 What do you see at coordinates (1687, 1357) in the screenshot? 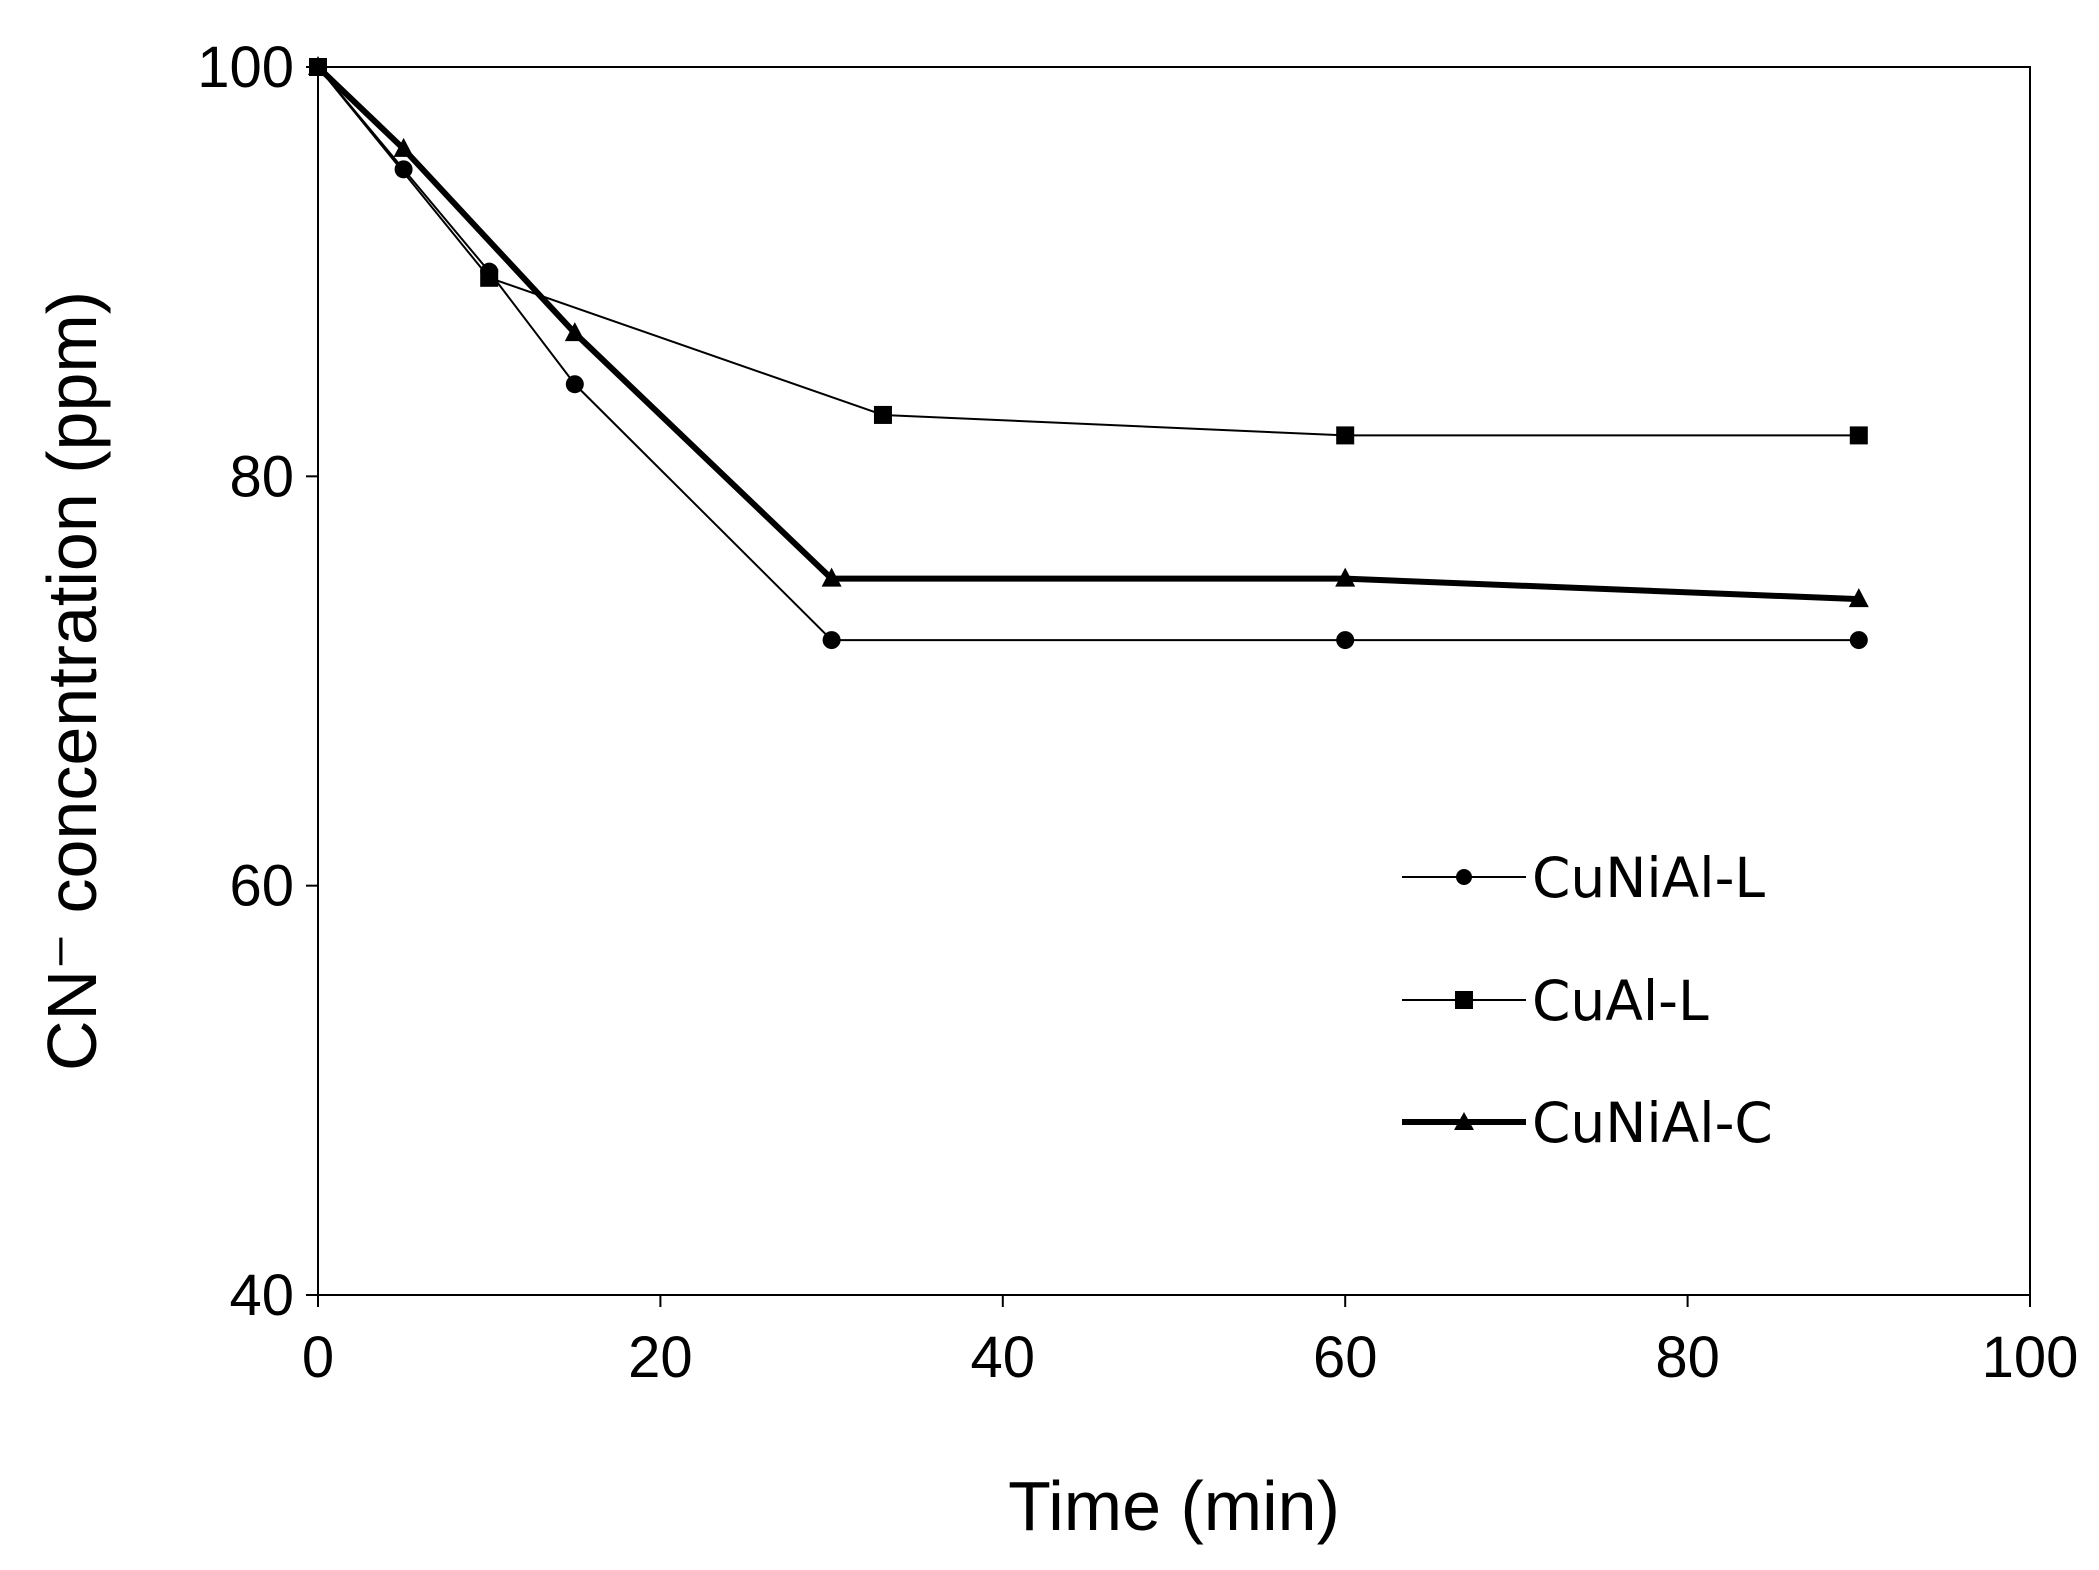
I see `x-tick-label: 80` at bounding box center [1687, 1357].